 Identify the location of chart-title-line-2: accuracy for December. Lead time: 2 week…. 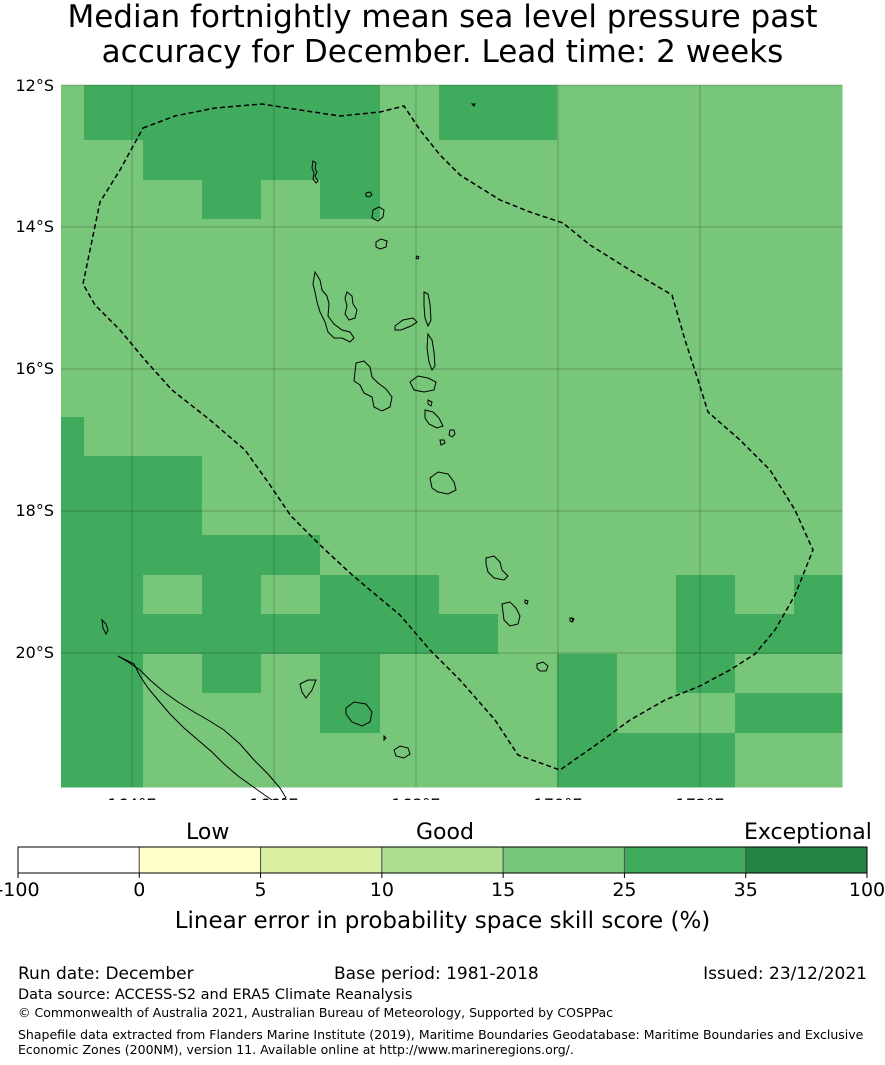
(442, 52).